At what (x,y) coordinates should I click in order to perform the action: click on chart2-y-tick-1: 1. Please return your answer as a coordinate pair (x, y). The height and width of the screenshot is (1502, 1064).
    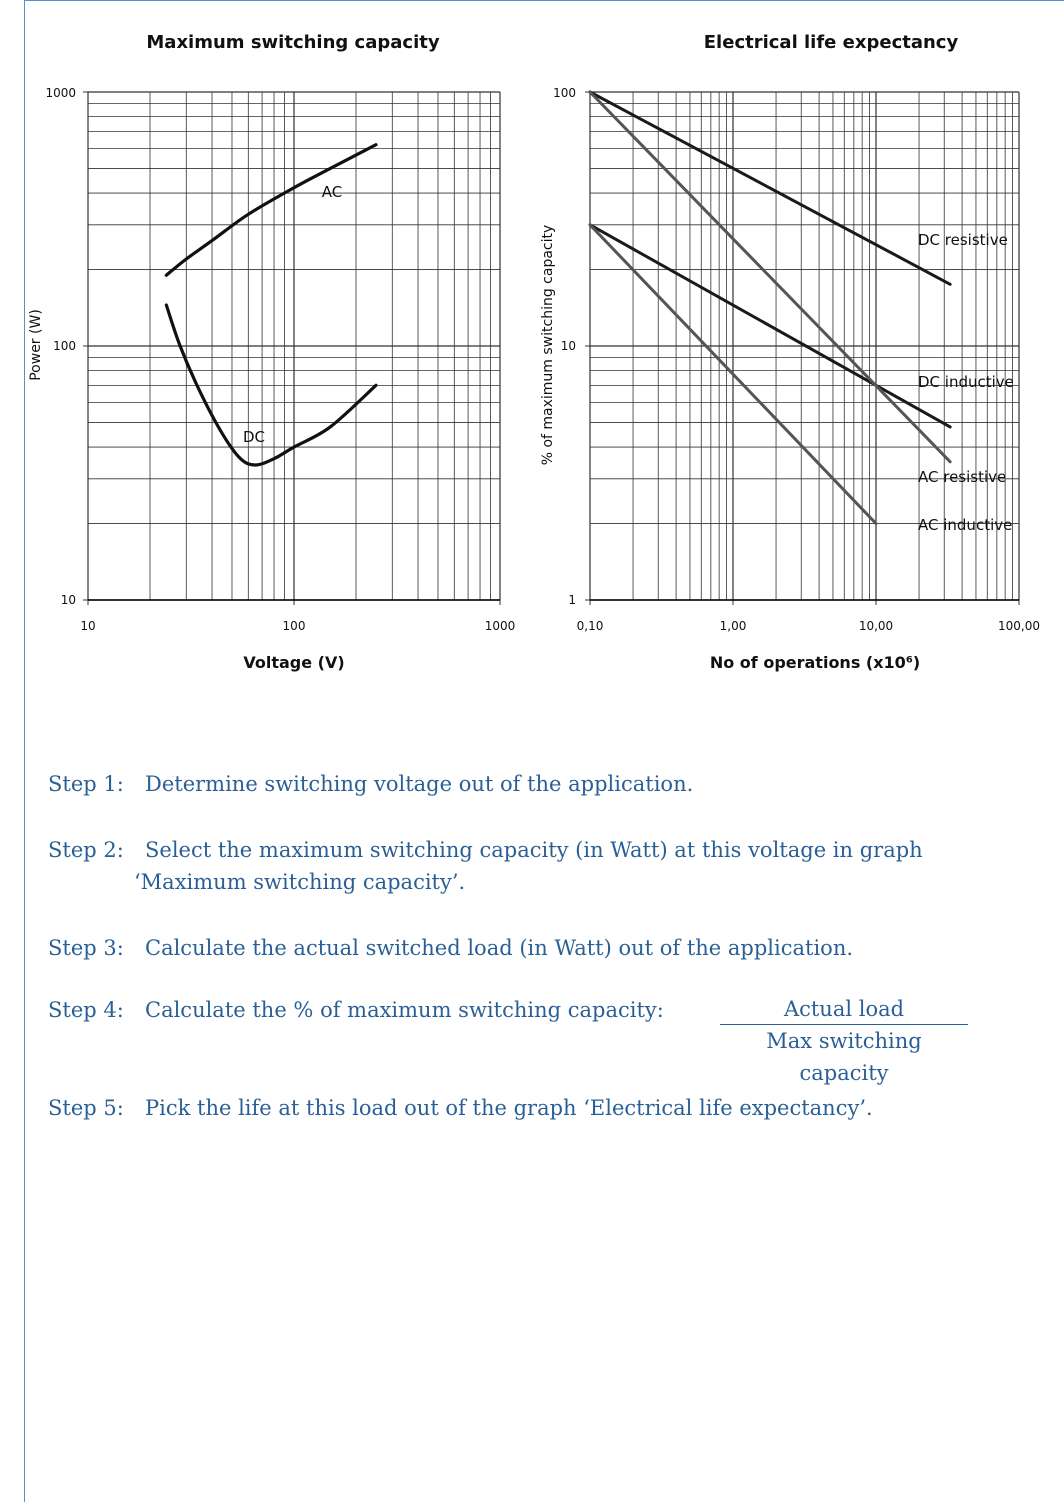
    Looking at the image, I should click on (572, 600).